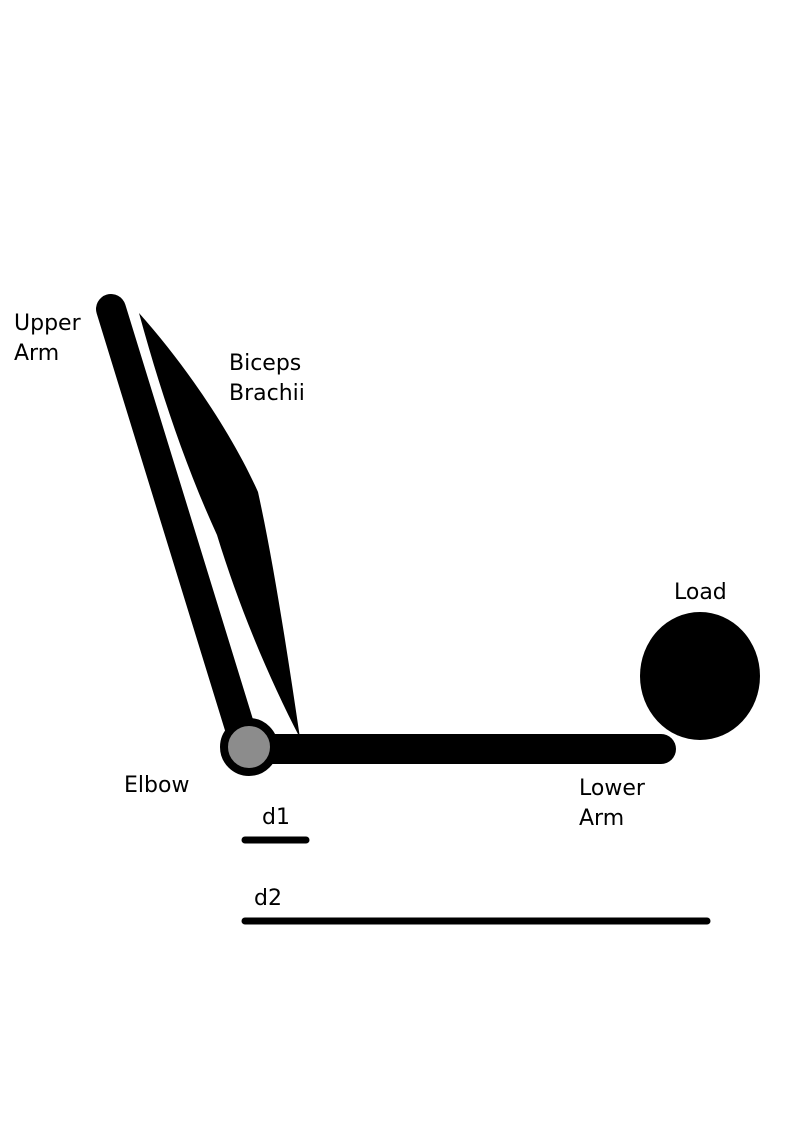 This screenshot has height=1128, width=794. What do you see at coordinates (36, 353) in the screenshot?
I see `upper-arm-label-line2: Arm` at bounding box center [36, 353].